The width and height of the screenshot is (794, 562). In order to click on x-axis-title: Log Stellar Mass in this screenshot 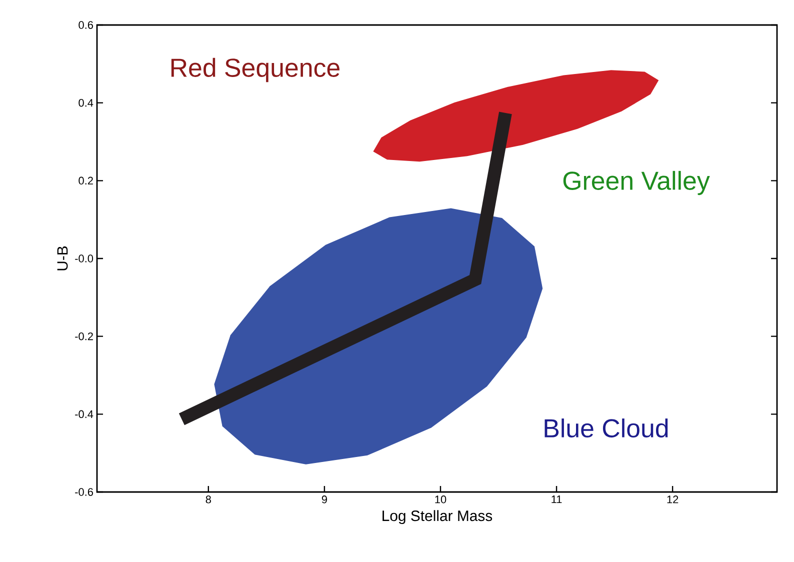, I will do `click(437, 517)`.